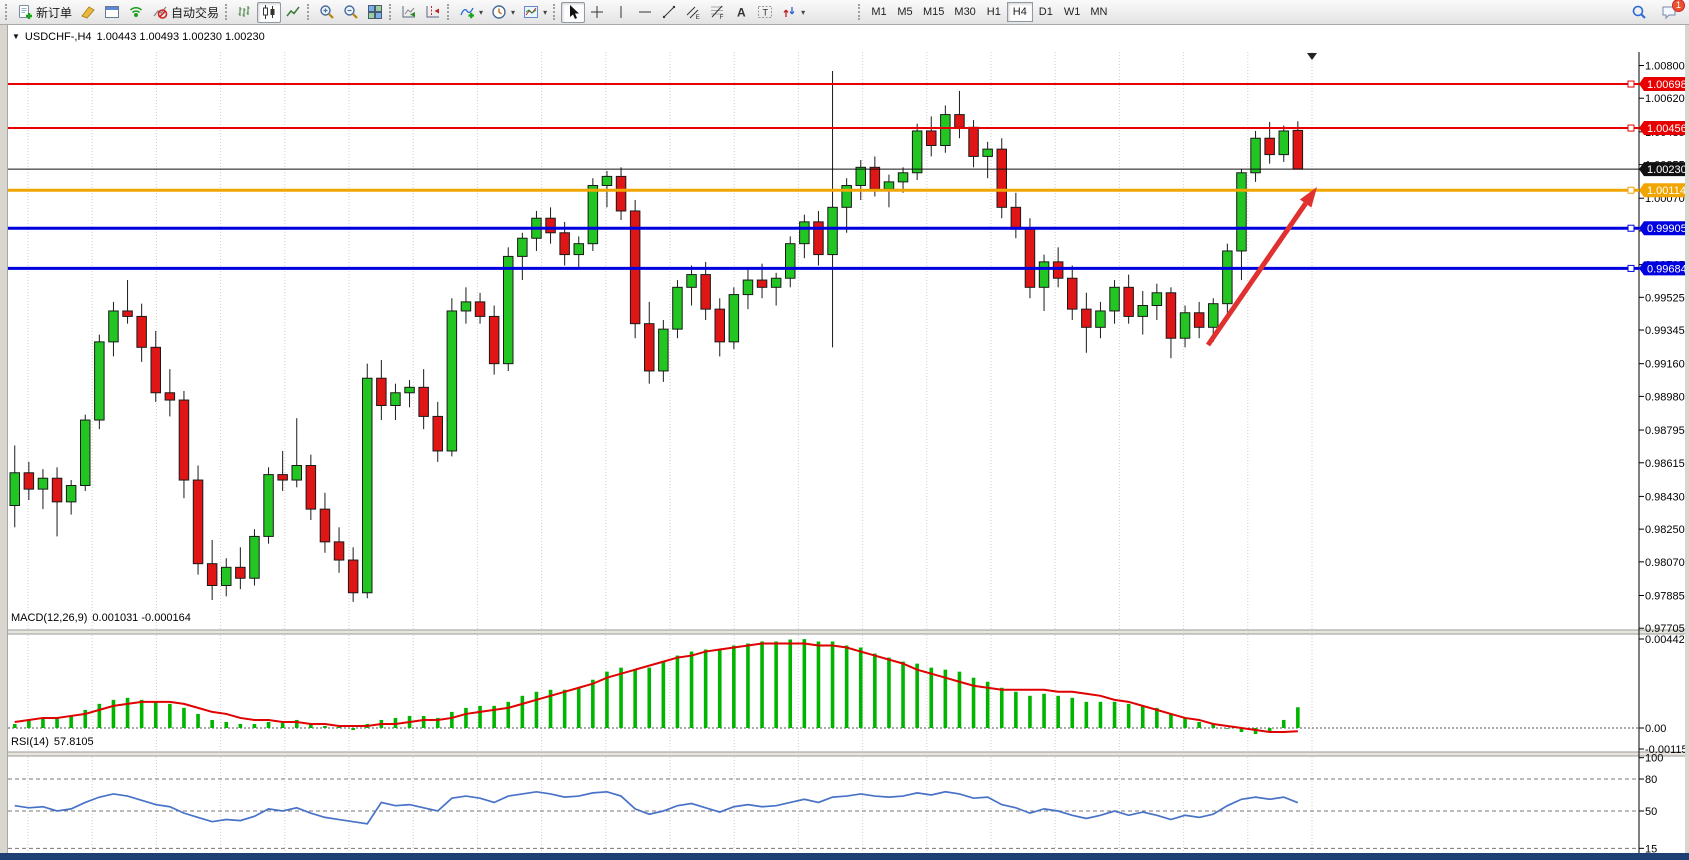 This screenshot has height=860, width=1689. What do you see at coordinates (1667, 85) in the screenshot?
I see `price-line-label: 1.00698` at bounding box center [1667, 85].